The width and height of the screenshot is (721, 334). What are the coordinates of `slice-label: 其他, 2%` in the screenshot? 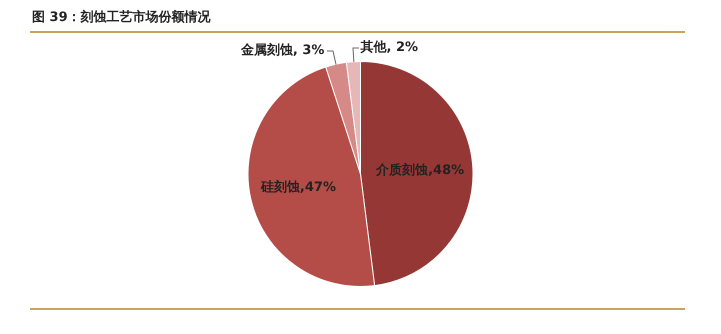 It's located at (389, 48).